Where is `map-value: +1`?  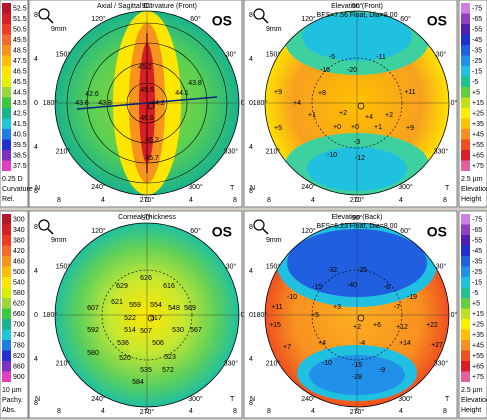
map-value: +1 is located at coordinates (312, 115).